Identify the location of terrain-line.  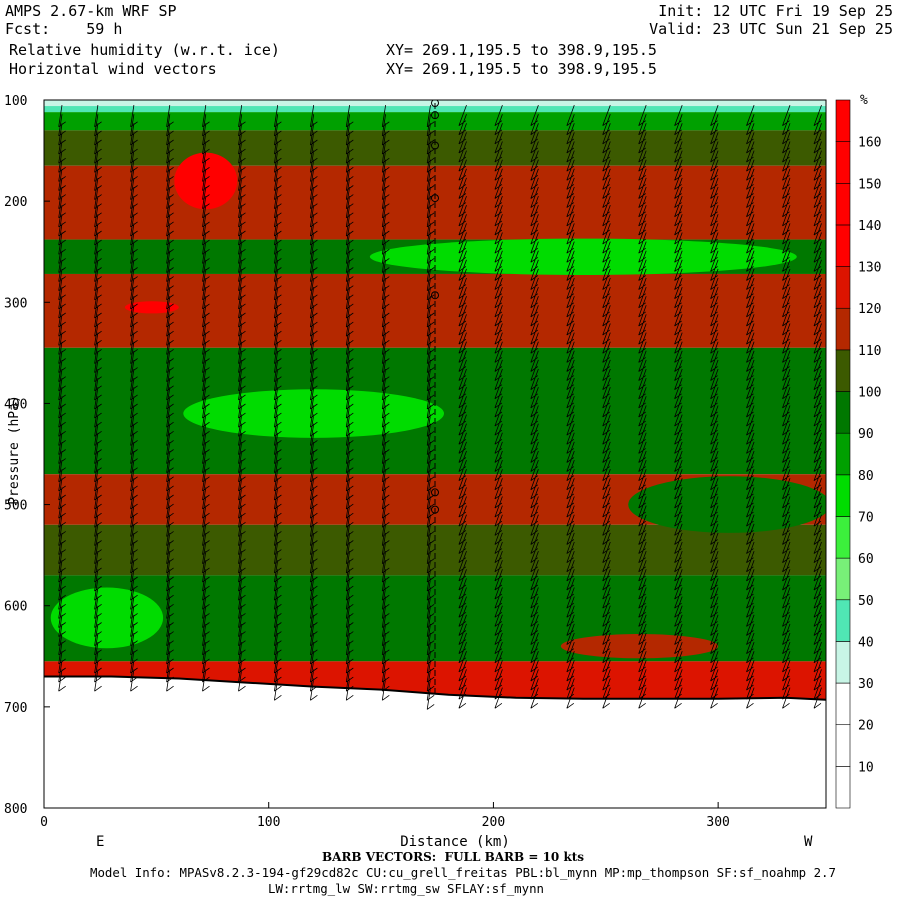
(435, 688).